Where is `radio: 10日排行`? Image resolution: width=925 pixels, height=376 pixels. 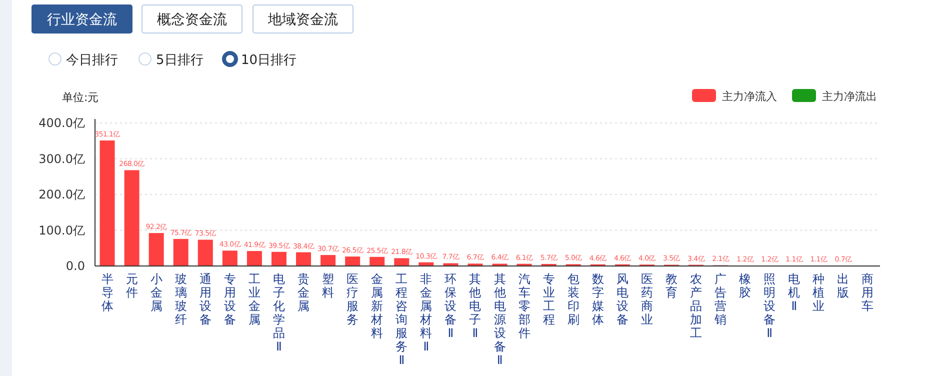 radio: 10日排行 is located at coordinates (259, 59).